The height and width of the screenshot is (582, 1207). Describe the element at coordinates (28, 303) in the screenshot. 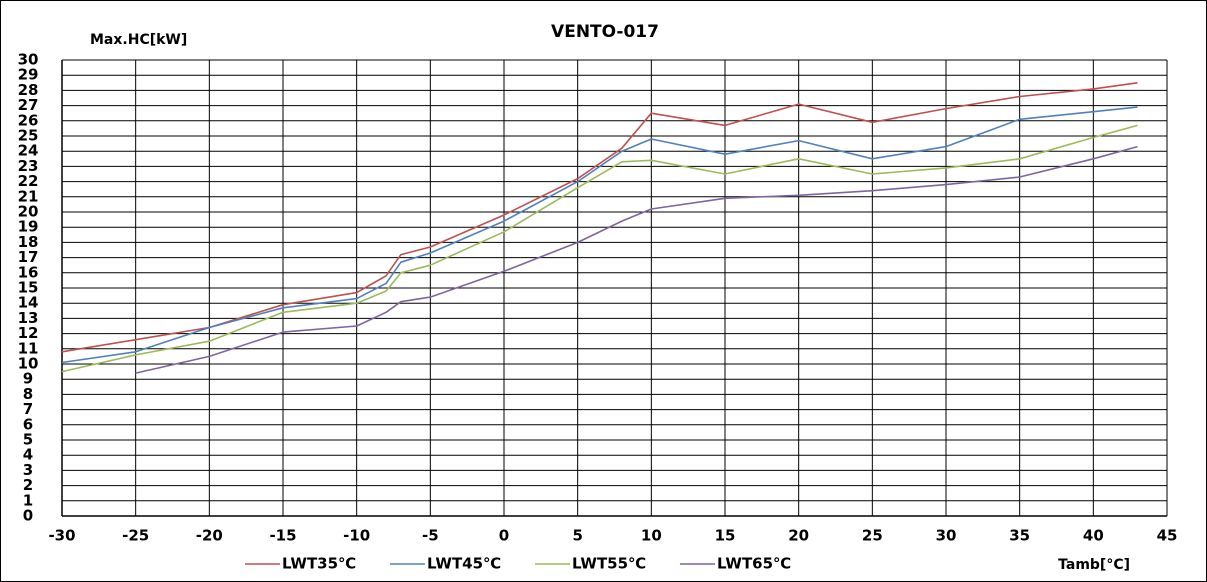

I see `y-tick-label: 14` at that location.